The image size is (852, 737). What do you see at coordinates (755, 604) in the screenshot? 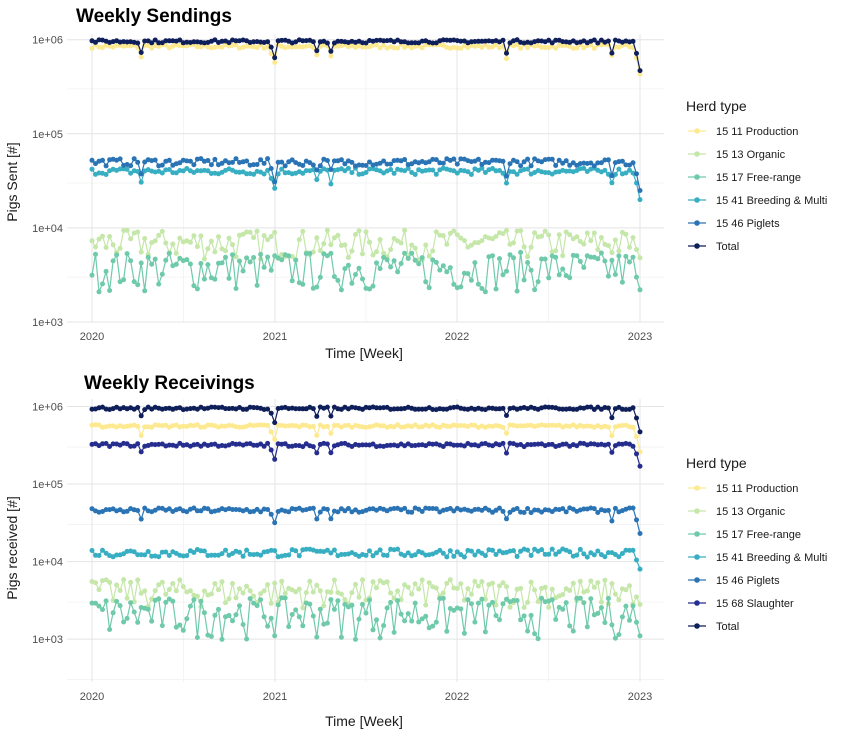
I see `legend-label: 15 68 Slaughter` at bounding box center [755, 604].